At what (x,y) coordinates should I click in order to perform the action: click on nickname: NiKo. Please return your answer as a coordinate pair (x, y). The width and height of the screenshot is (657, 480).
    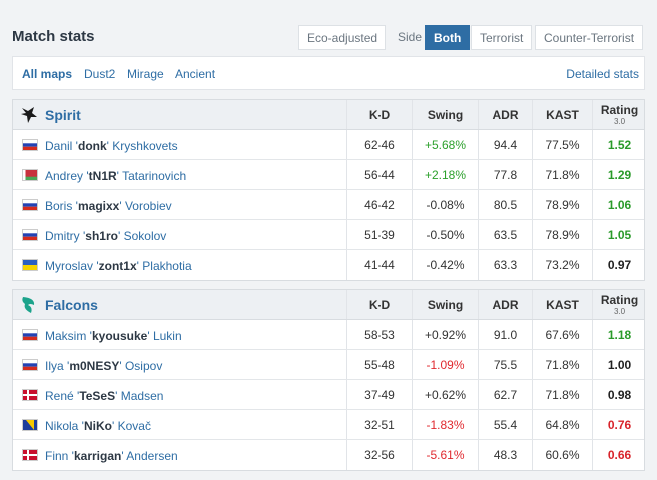
    Looking at the image, I should click on (97, 426).